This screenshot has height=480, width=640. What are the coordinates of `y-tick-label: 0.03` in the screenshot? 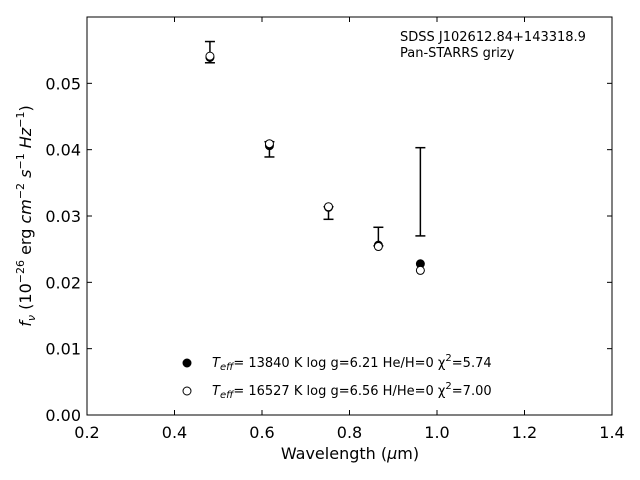 It's located at (63, 216).